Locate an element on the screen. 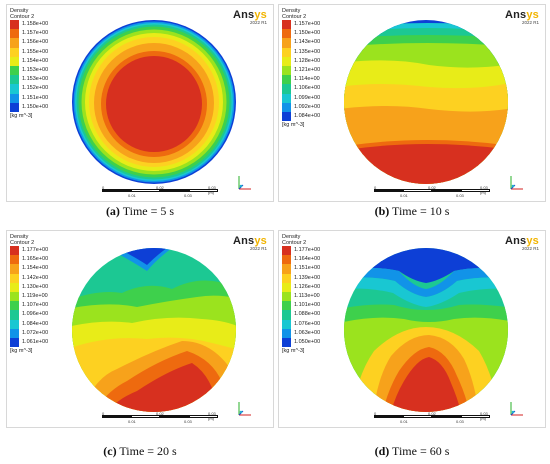 This screenshot has width=550, height=464. legend-value: 1.135e+00 is located at coordinates (307, 51).